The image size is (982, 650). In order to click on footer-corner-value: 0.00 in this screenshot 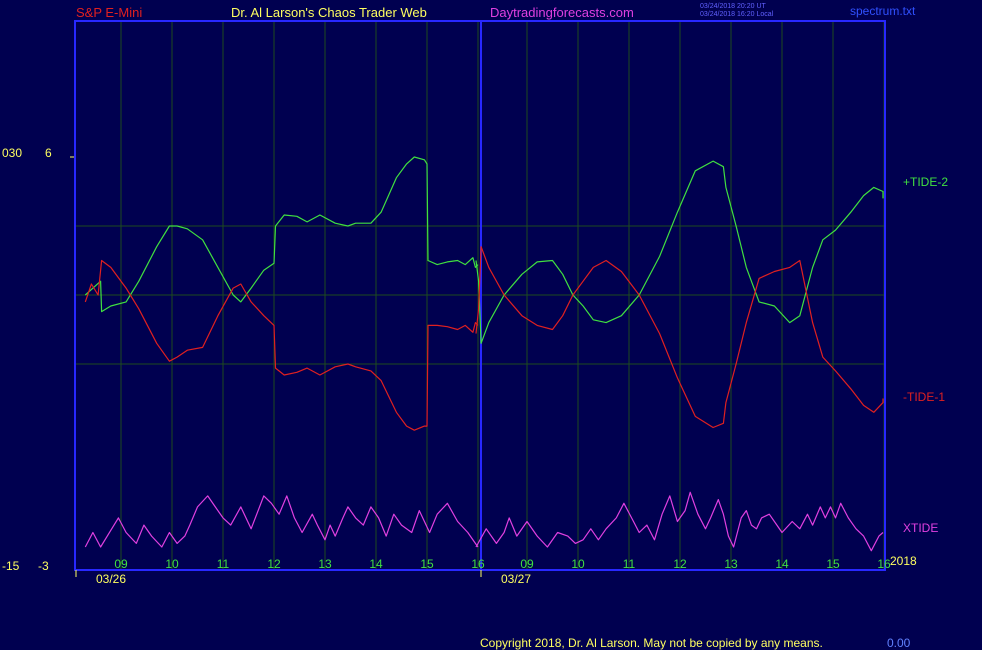, I will do `click(899, 643)`.